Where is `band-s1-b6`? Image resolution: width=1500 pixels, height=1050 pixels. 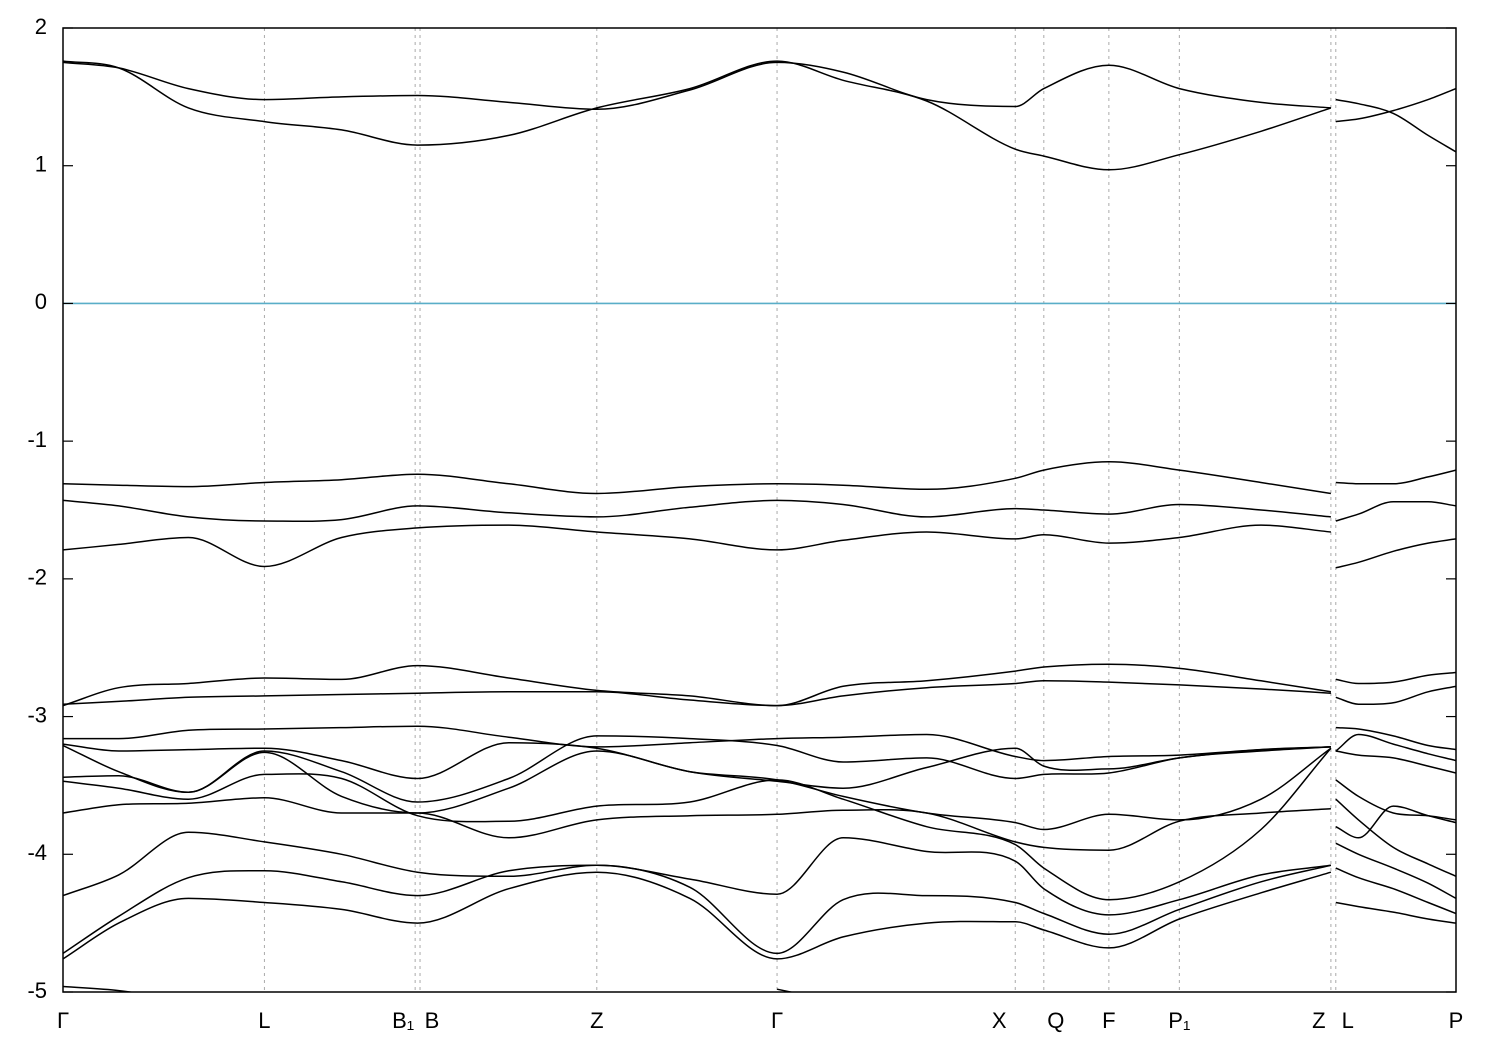
band-s1-b6 is located at coordinates (1395, 695).